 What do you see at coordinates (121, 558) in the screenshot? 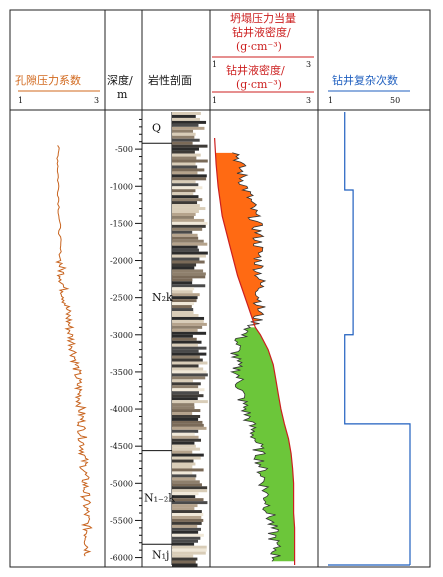
I see `depth-tick-label: -6000` at bounding box center [121, 558].